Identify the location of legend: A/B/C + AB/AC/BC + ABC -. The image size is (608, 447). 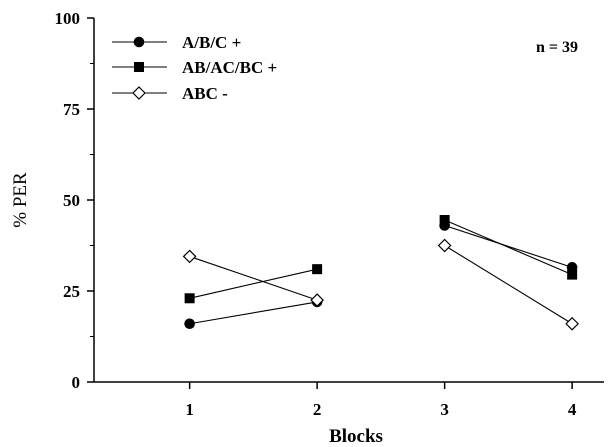
(194, 68).